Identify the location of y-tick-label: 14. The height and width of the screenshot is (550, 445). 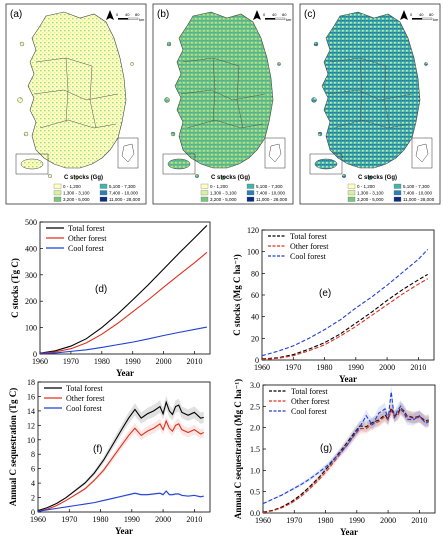
(31, 411).